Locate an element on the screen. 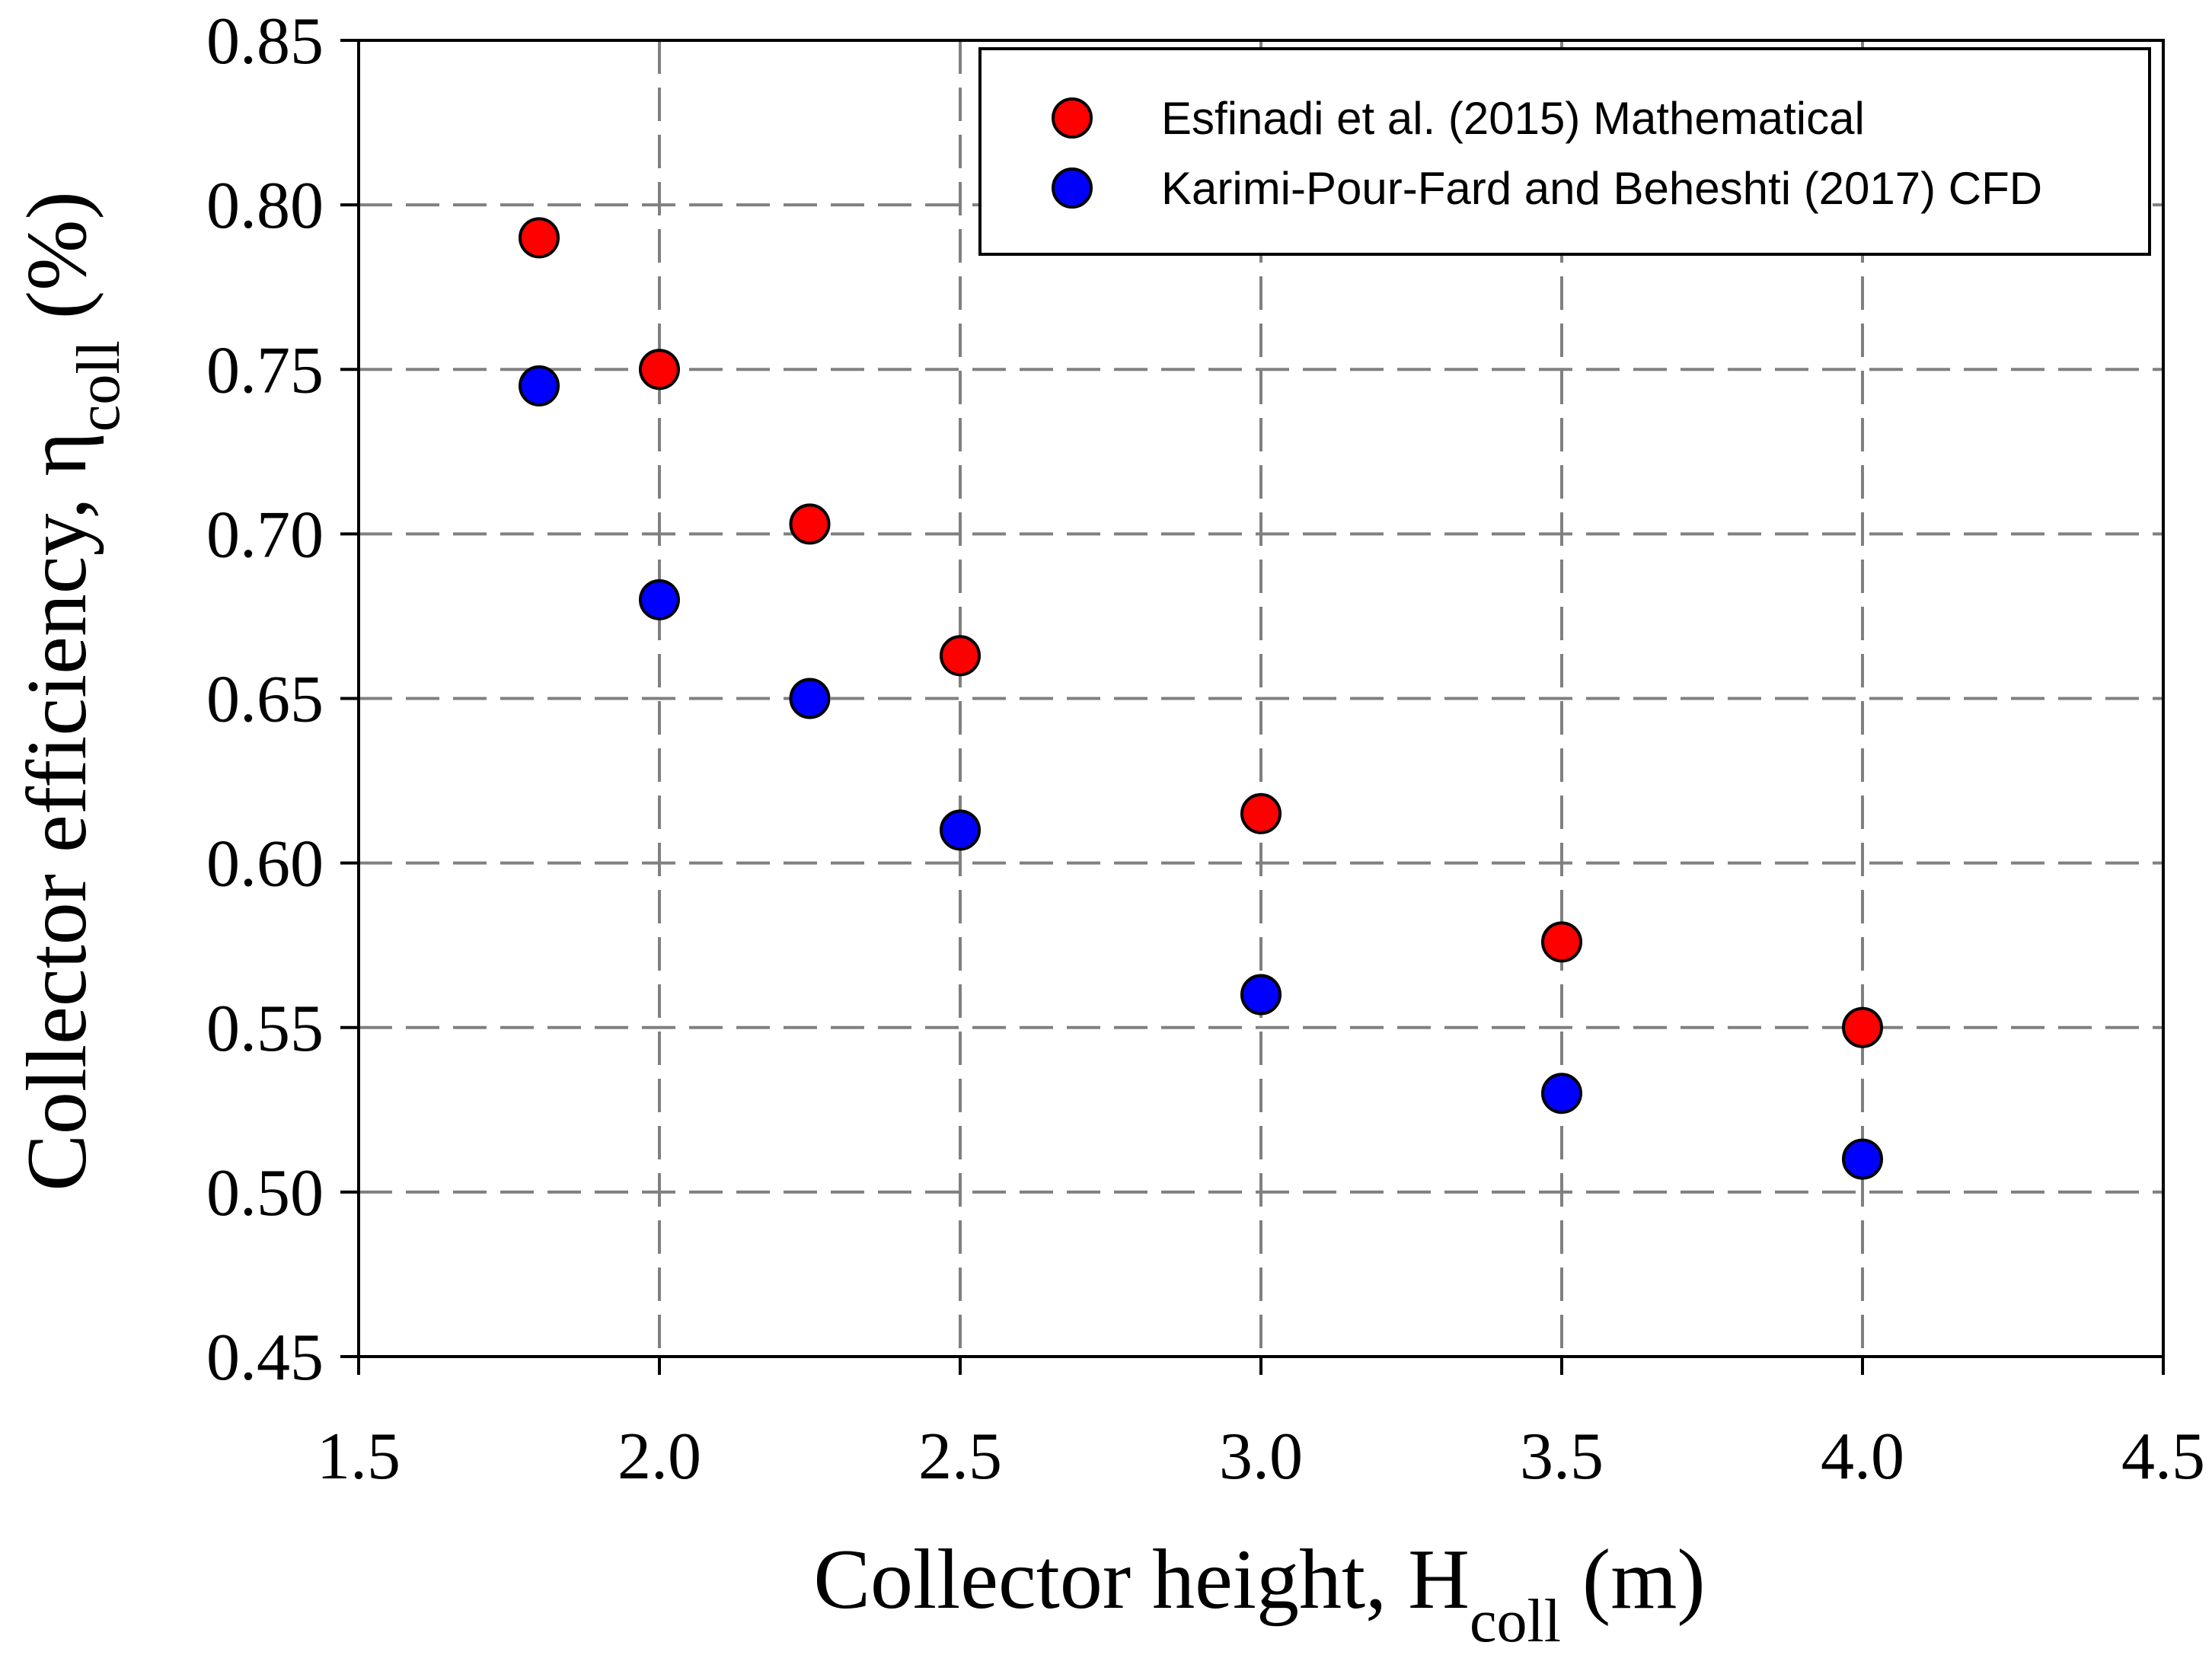 This screenshot has width=2212, height=1655. x-tick-label: 1.5 is located at coordinates (359, 1457).